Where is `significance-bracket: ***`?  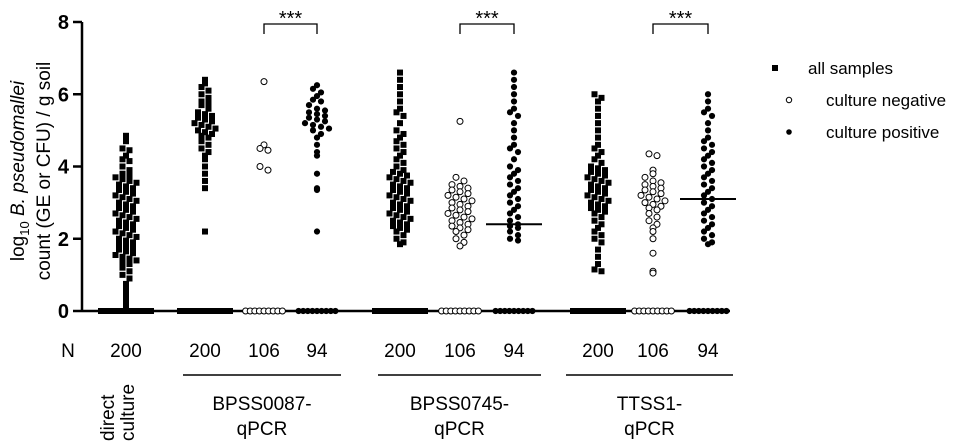 significance-bracket: *** is located at coordinates (487, 21).